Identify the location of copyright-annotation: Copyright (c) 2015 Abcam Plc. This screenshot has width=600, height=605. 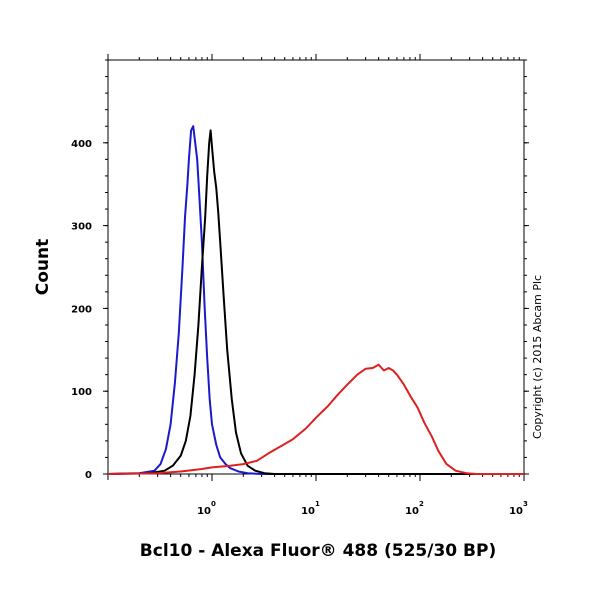
(537, 357).